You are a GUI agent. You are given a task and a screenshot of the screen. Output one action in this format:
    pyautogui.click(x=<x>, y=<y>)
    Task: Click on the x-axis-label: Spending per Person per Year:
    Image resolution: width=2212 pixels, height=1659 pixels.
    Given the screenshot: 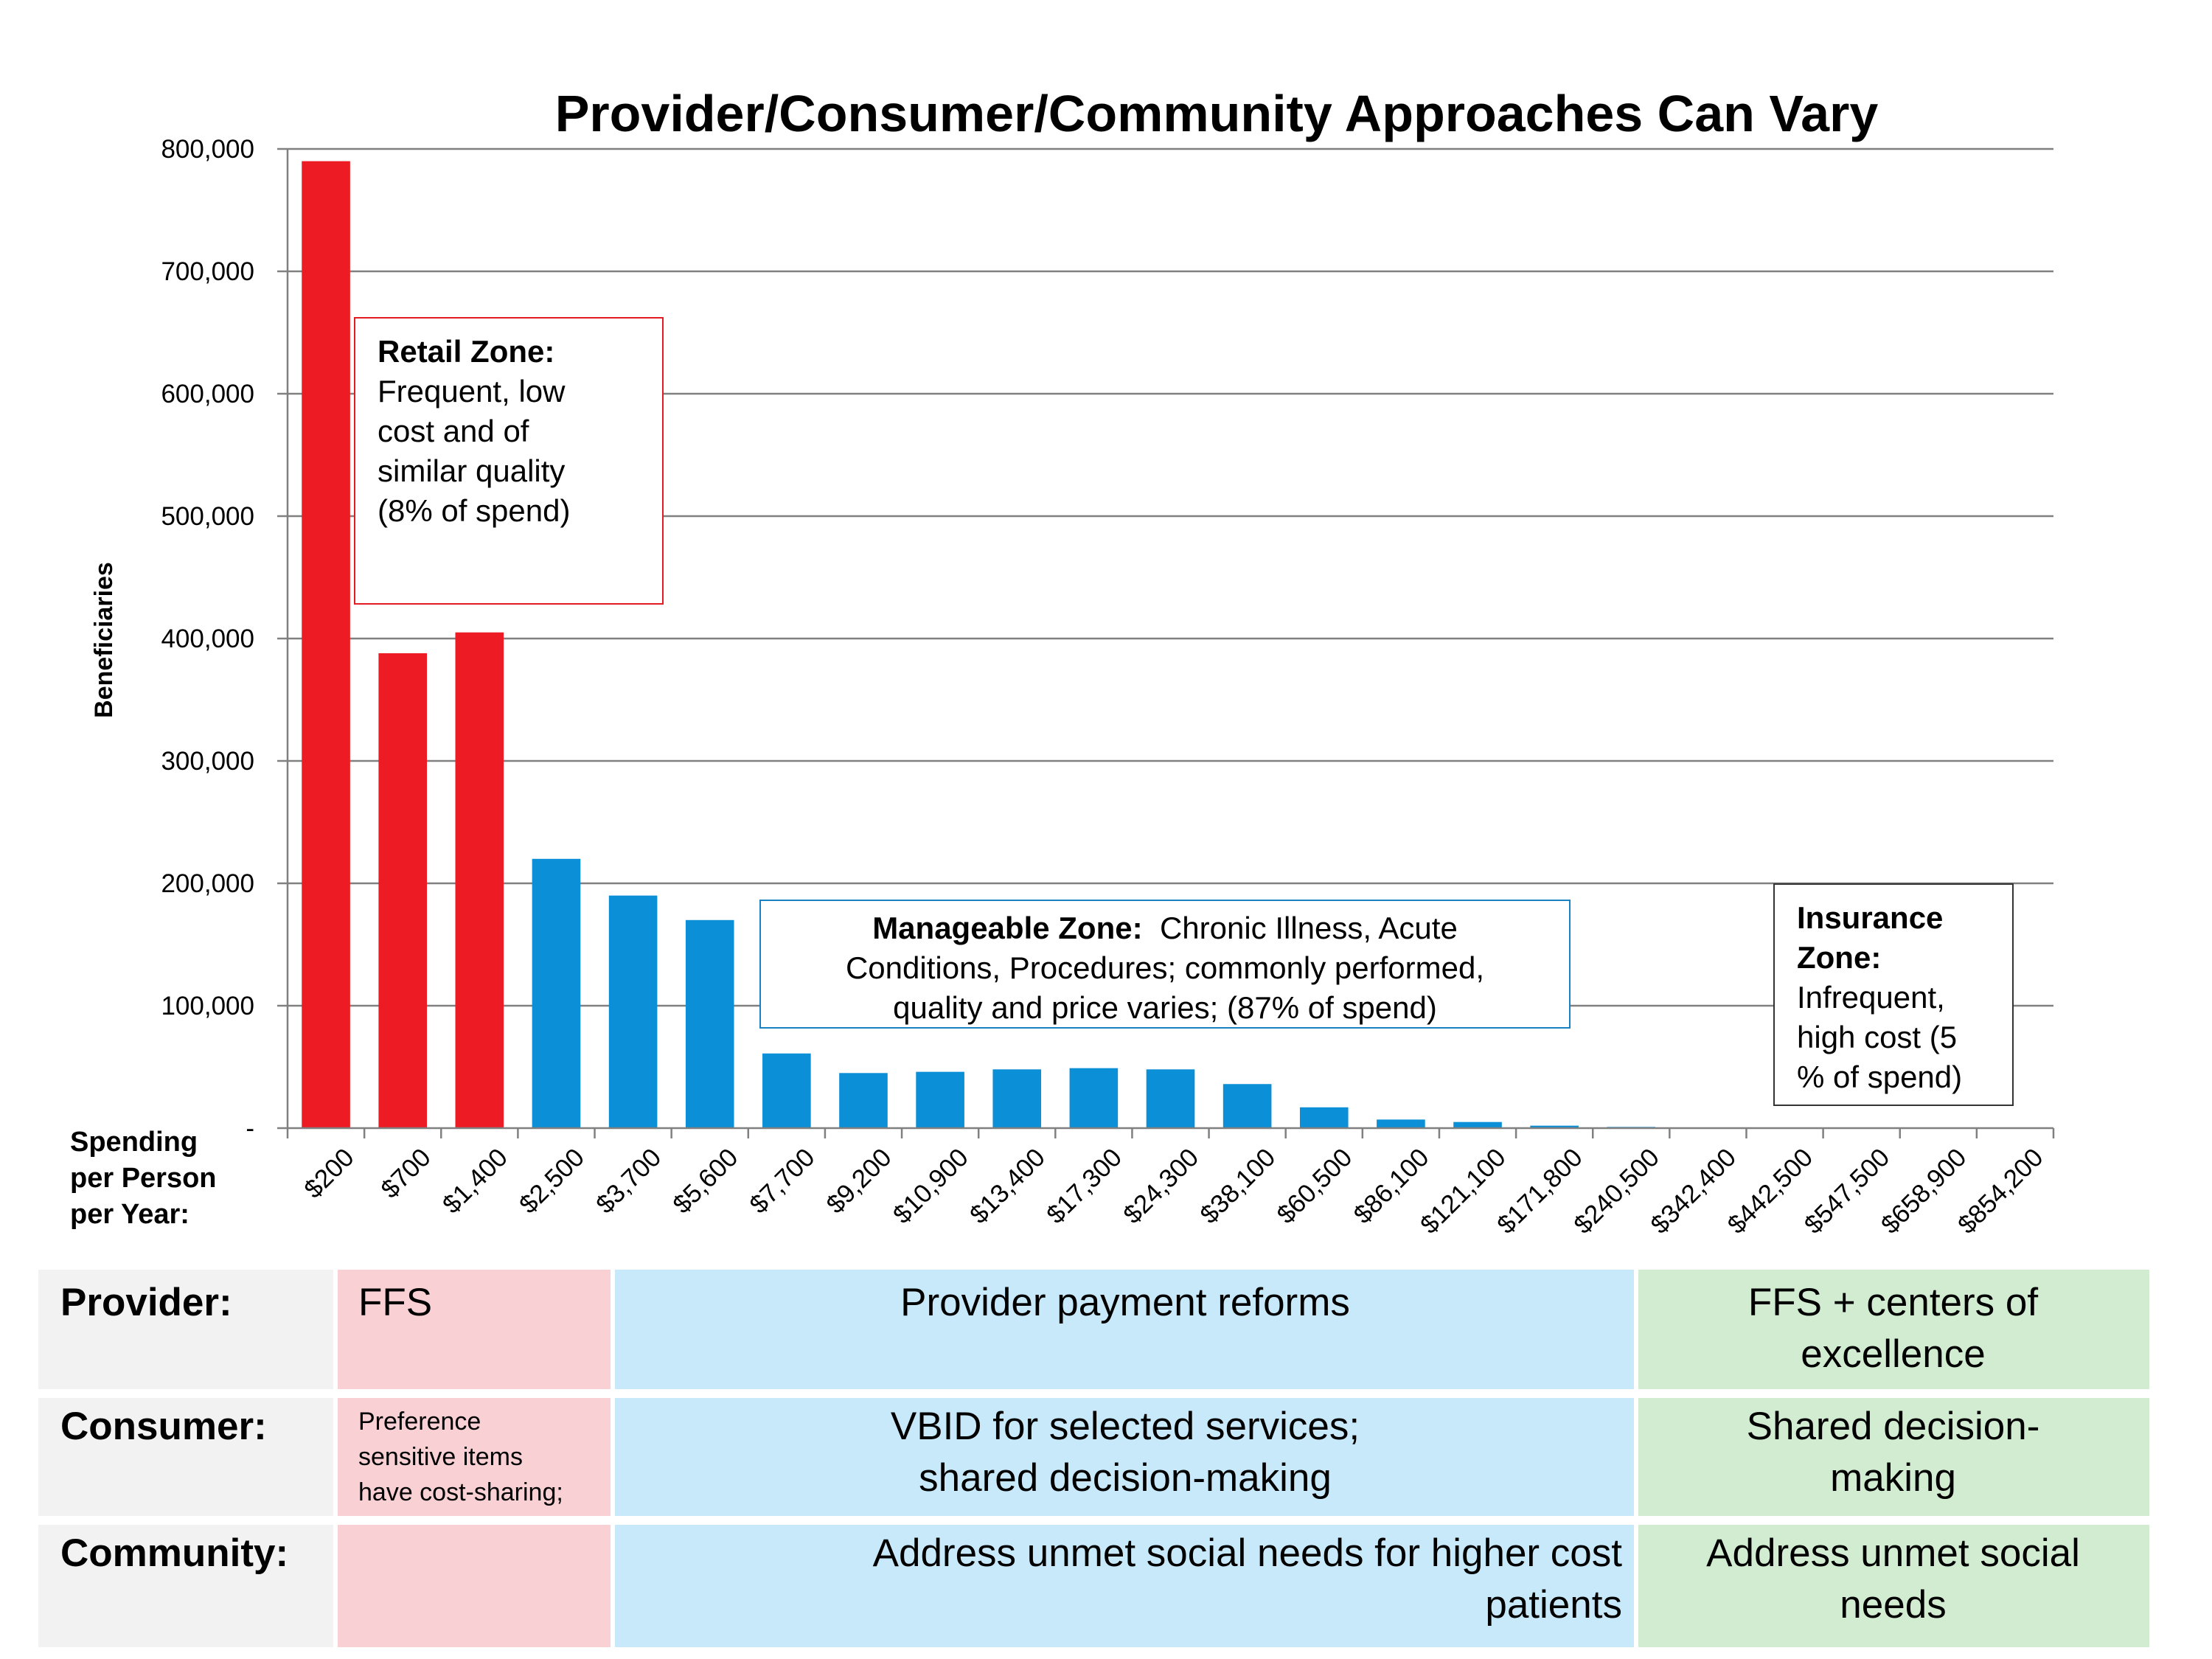 What is the action you would take?
    pyautogui.click(x=143, y=1178)
    